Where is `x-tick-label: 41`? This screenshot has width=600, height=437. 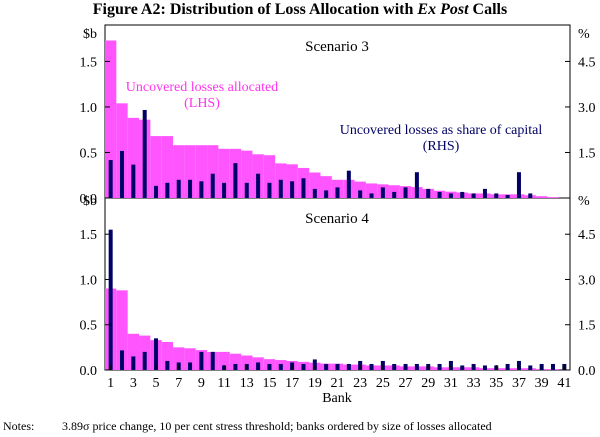
x-tick-label: 41 is located at coordinates (564, 383).